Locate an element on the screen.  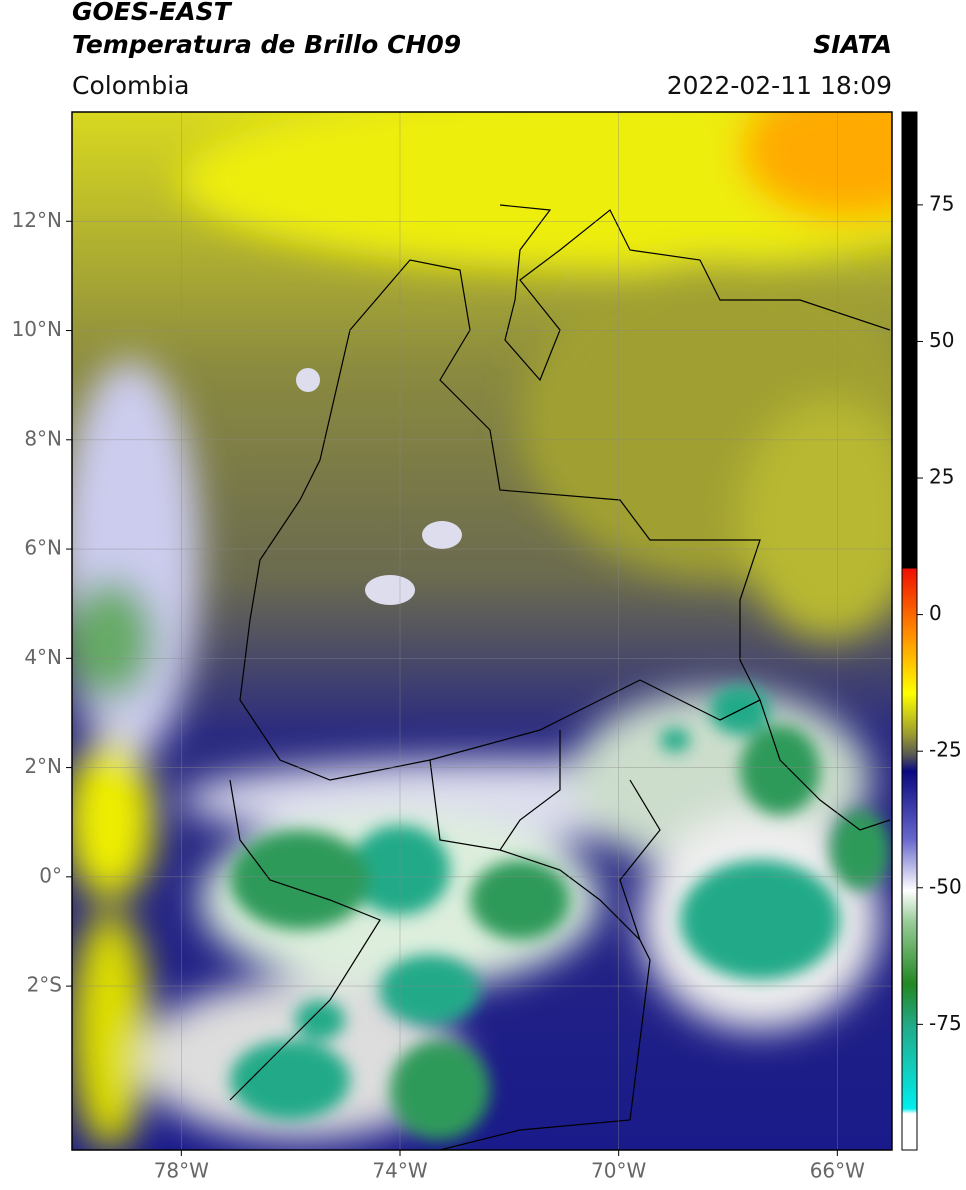
x-tick-label: 70°W is located at coordinates (618, 1171).